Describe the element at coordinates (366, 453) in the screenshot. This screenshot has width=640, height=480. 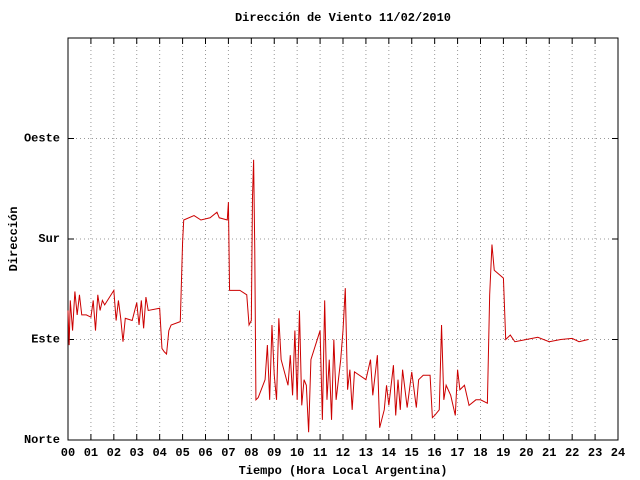
I see `x-tick-label: 13` at that location.